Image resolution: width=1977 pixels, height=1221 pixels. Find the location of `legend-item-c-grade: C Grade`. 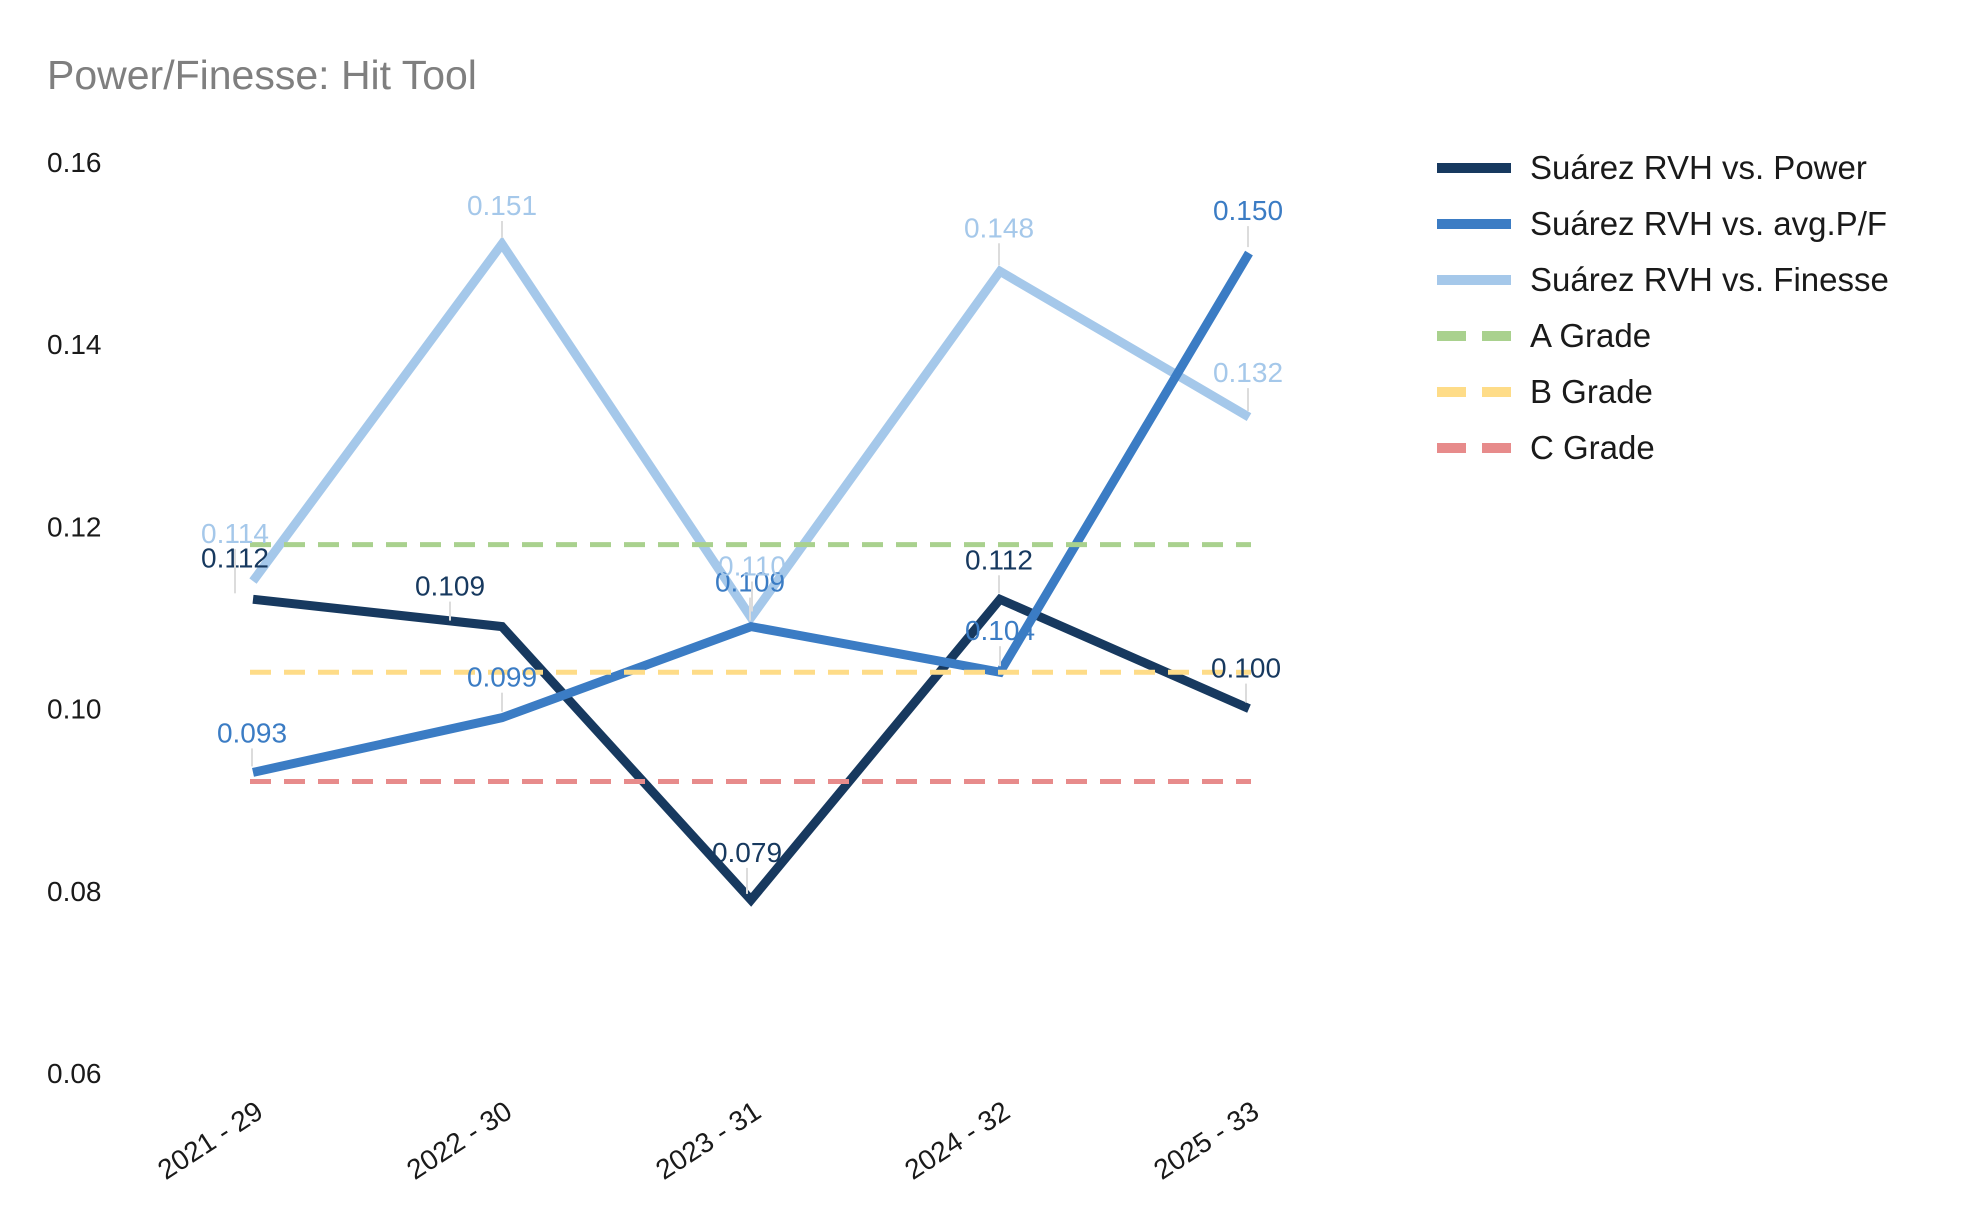

legend-item-c-grade: C Grade is located at coordinates (1546, 447).